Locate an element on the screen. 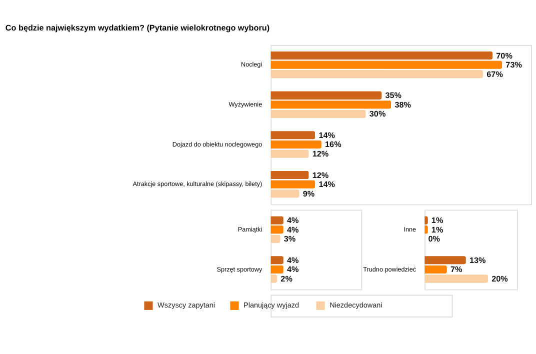 This screenshot has height=354, width=536. legend-label: Planujący wyjazd is located at coordinates (272, 305).